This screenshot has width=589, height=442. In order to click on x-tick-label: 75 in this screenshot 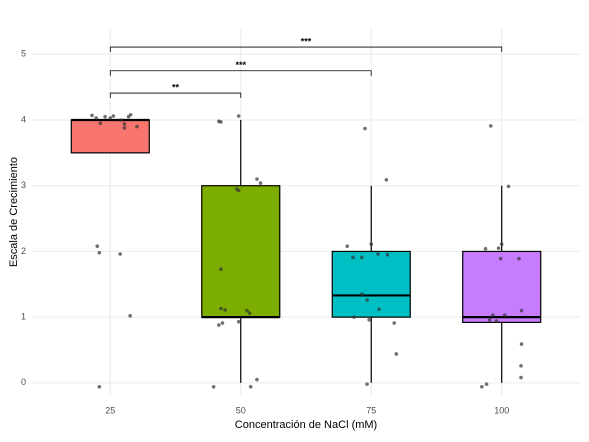, I will do `click(371, 410)`.